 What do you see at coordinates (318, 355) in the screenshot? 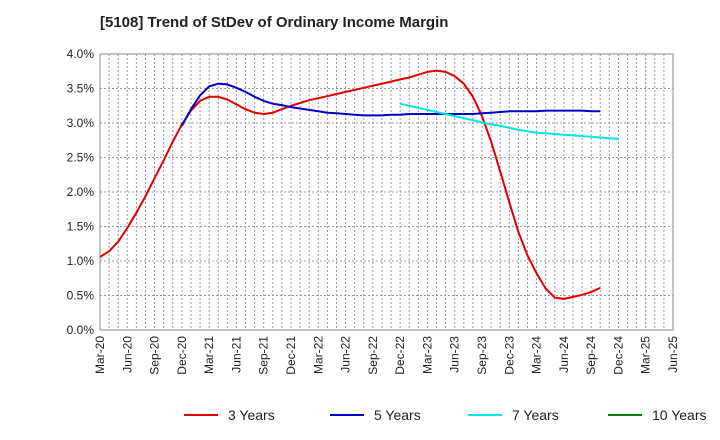
I see `x-tick-label: Mar-22` at bounding box center [318, 355].